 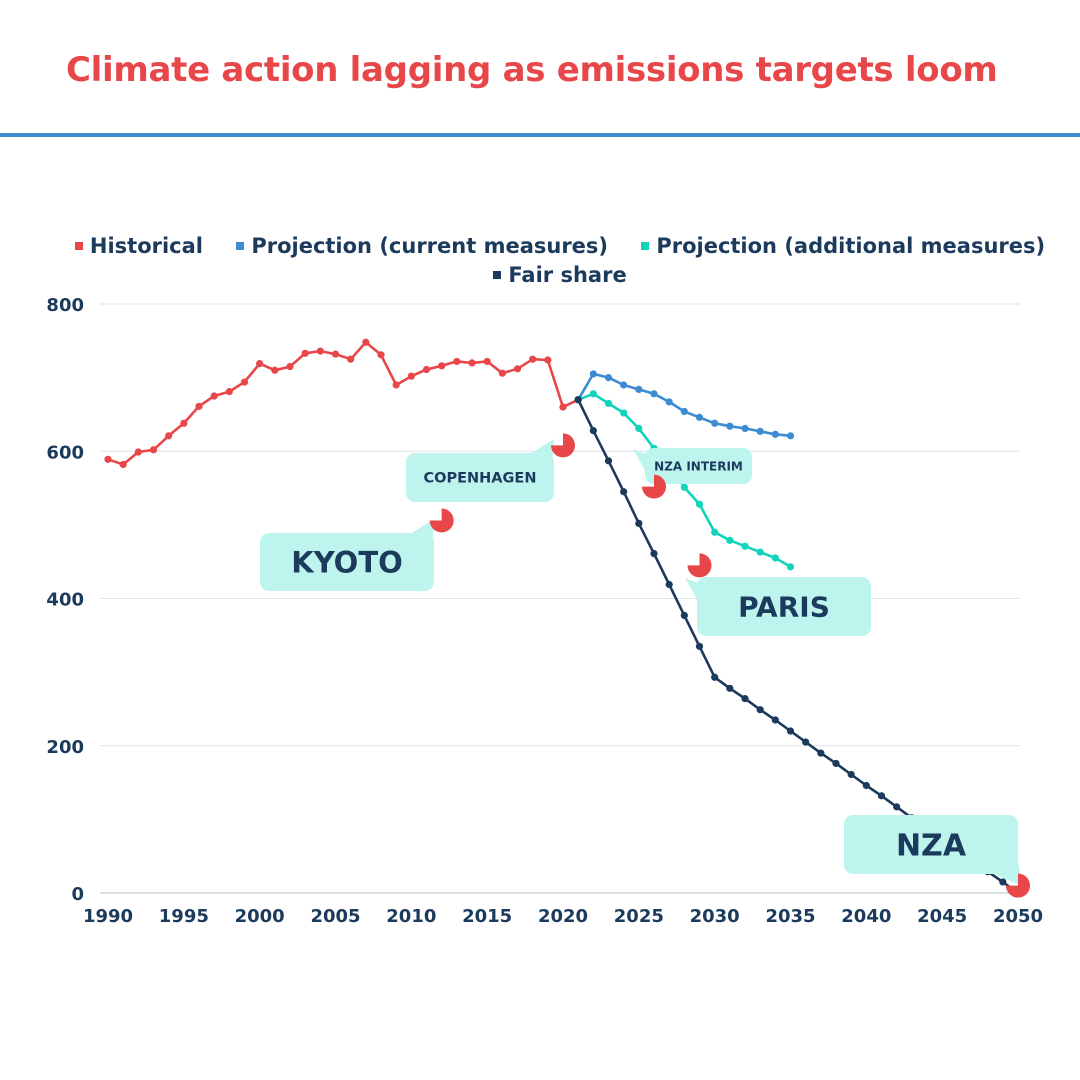 What do you see at coordinates (836, 763) in the screenshot?
I see `data-point-fair-share-2038` at bounding box center [836, 763].